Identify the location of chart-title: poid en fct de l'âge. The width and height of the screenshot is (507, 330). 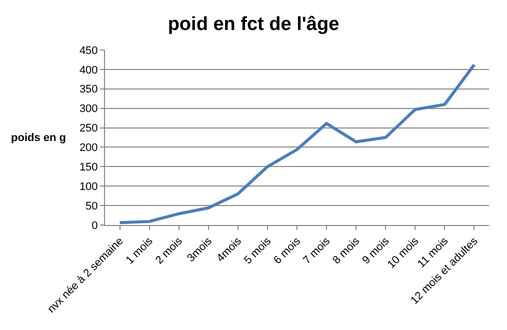
(254, 24).